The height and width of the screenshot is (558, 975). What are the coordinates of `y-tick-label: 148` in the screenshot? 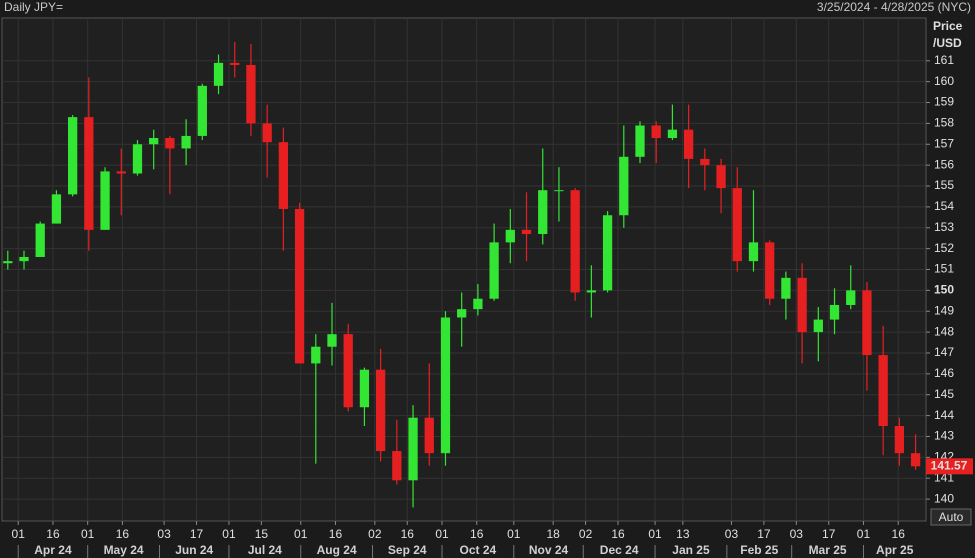 It's located at (944, 331).